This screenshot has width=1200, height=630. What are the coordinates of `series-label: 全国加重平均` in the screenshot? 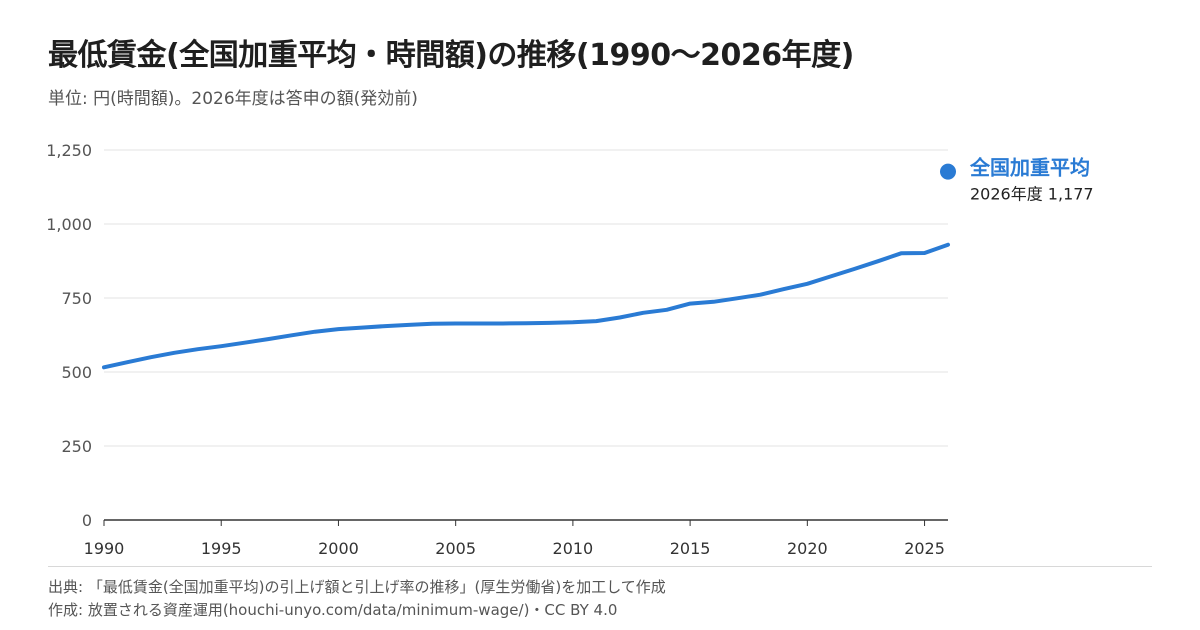 It's located at (1029, 168).